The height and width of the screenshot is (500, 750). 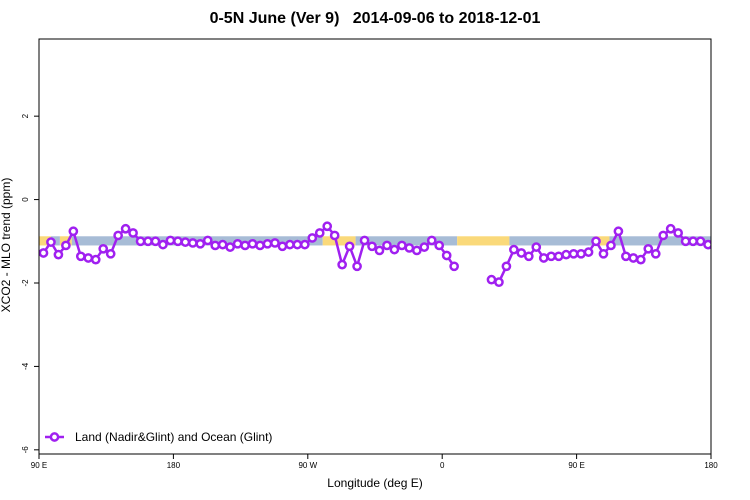 I want to click on y-tick-label: 2, so click(x=25, y=115).